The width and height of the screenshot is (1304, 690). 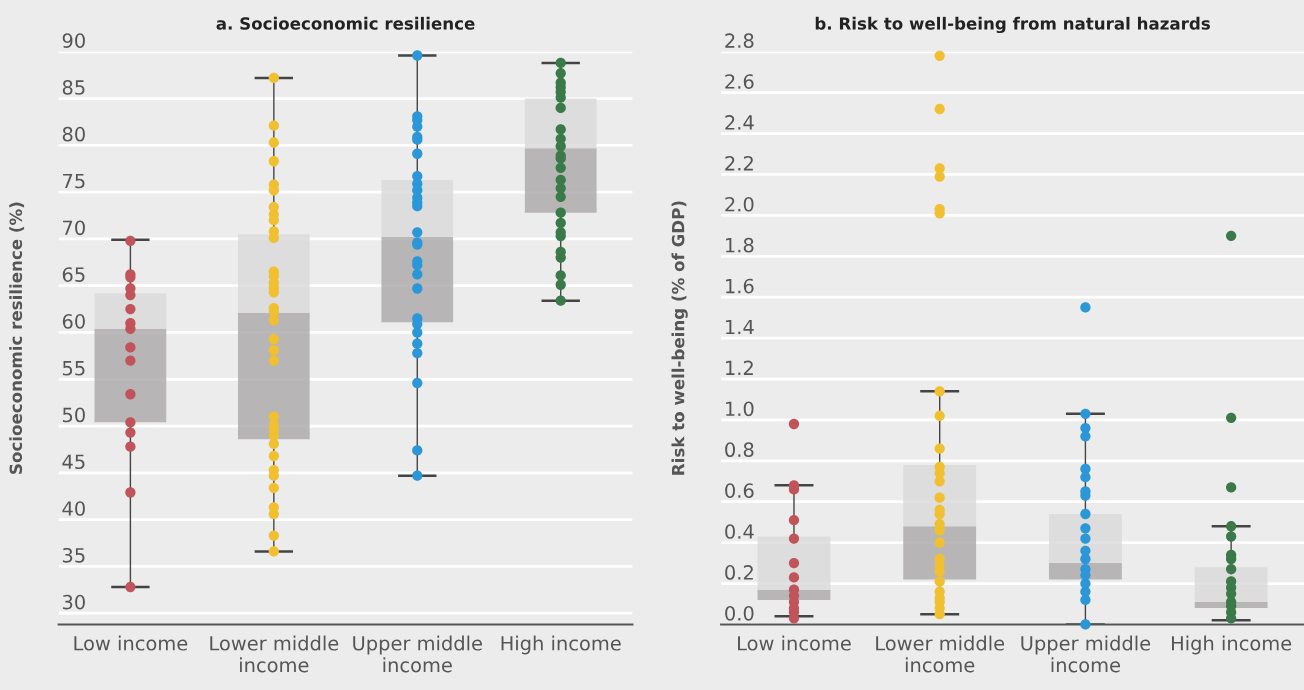 What do you see at coordinates (739, 613) in the screenshot?
I see `y-tick-label: 0.0` at bounding box center [739, 613].